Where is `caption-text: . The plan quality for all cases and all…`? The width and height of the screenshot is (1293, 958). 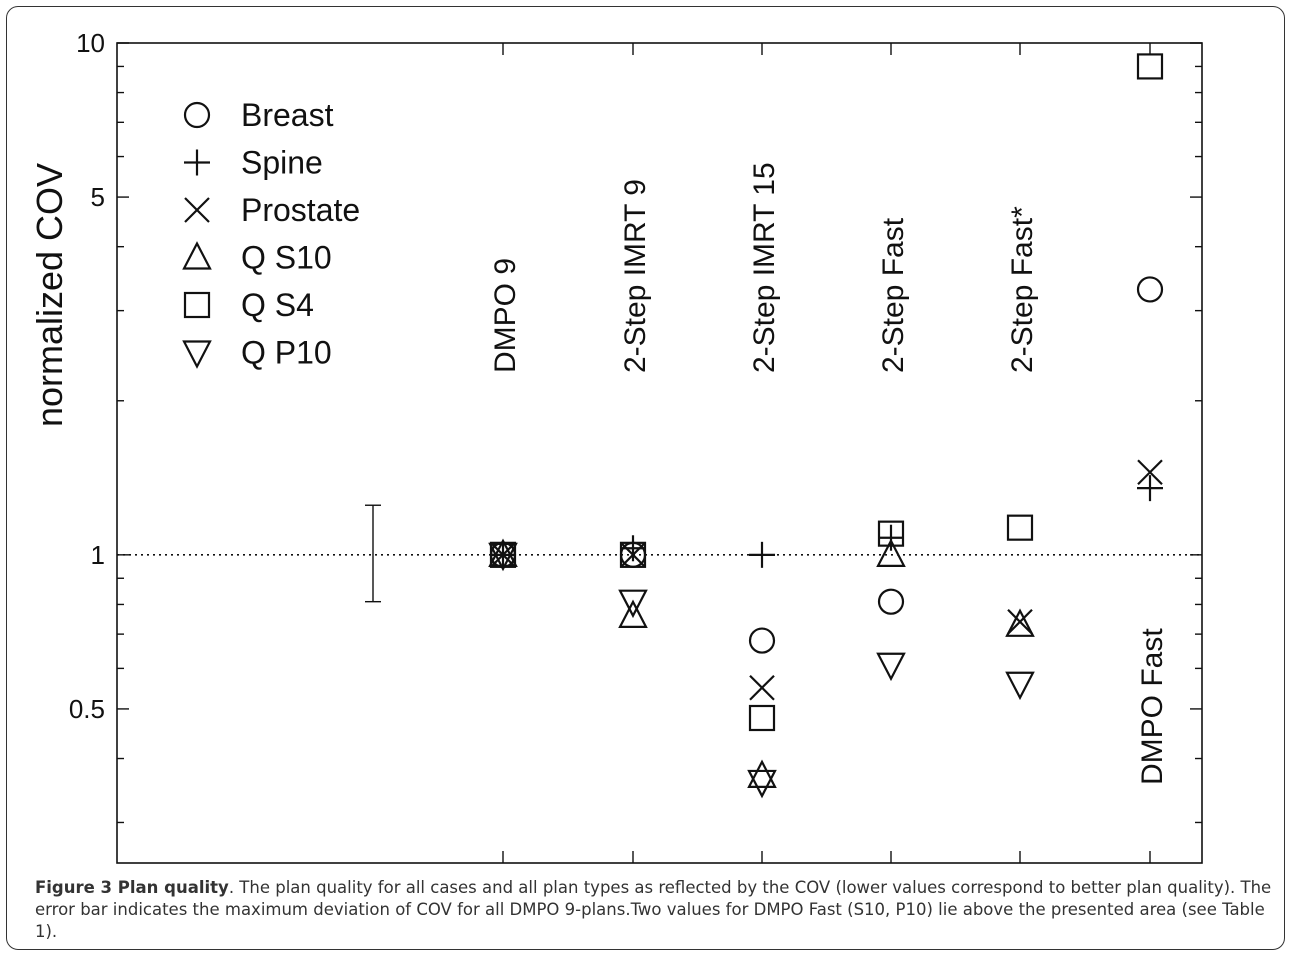
caption-text: . The plan quality for all cases and all… is located at coordinates (653, 909).